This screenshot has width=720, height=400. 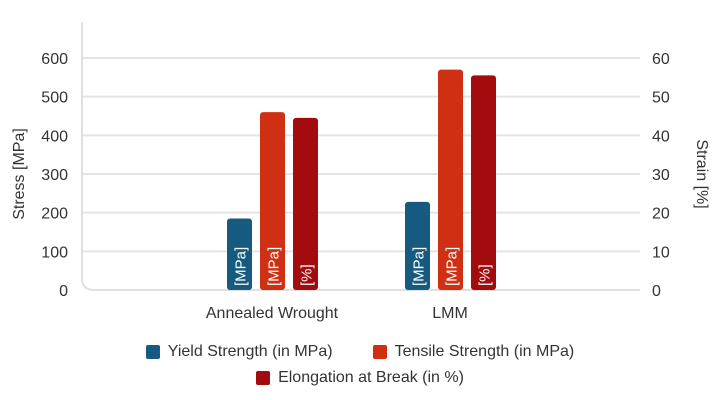 What do you see at coordinates (701, 173) in the screenshot?
I see `y2-axis-label: Strain [%]` at bounding box center [701, 173].